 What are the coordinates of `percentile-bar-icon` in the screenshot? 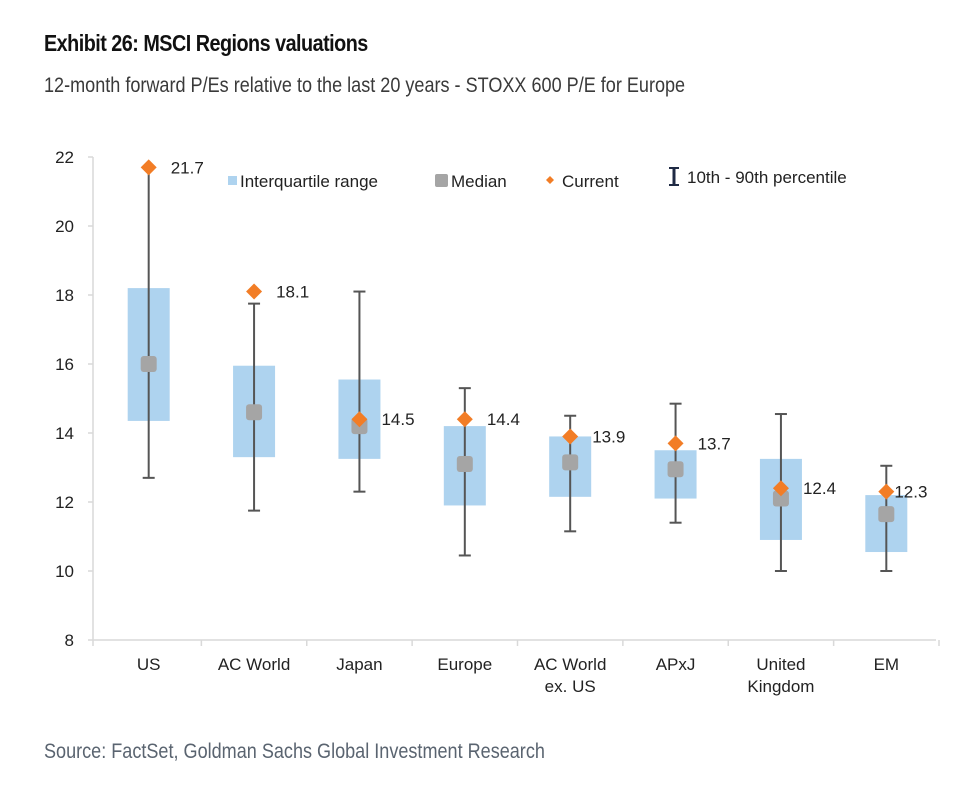 It's located at (674, 176).